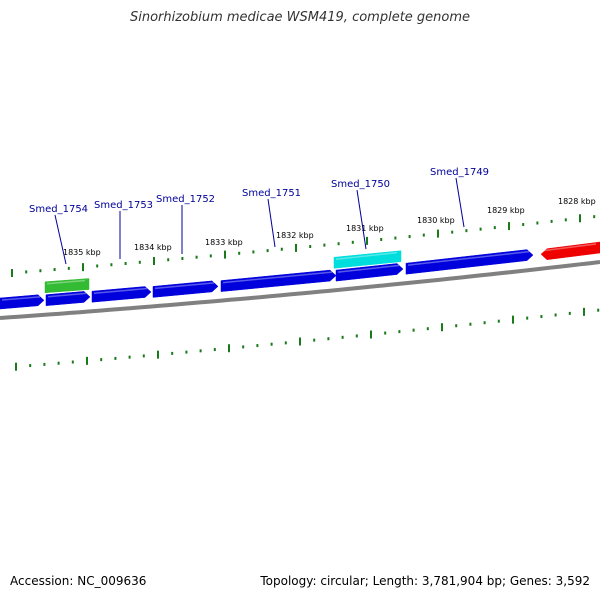 This screenshot has width=600, height=600. What do you see at coordinates (271, 193) in the screenshot?
I see `gene-label: Smed_1751` at bounding box center [271, 193].